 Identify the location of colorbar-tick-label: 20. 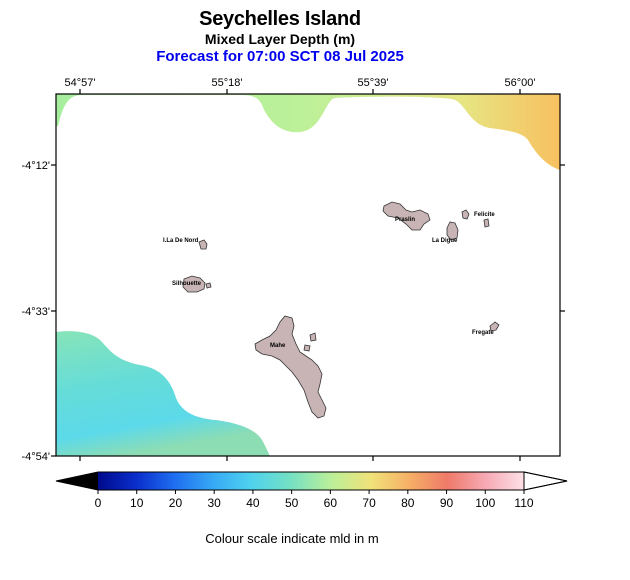
(176, 503).